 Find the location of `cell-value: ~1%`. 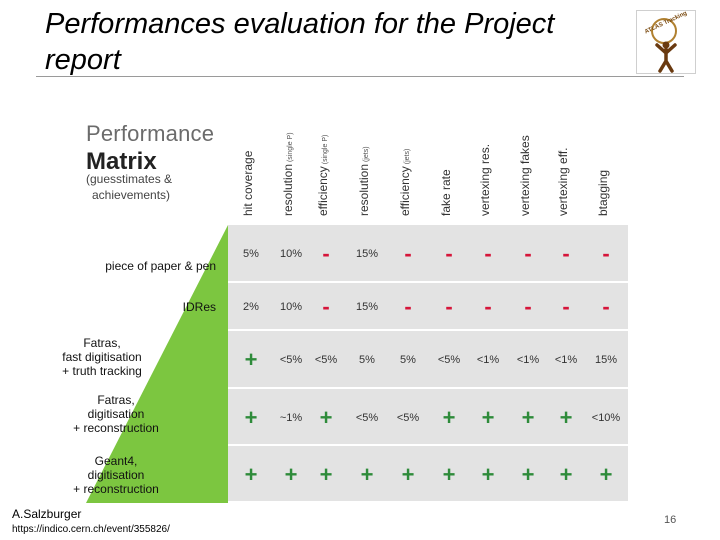

cell-value: ~1% is located at coordinates (291, 417).